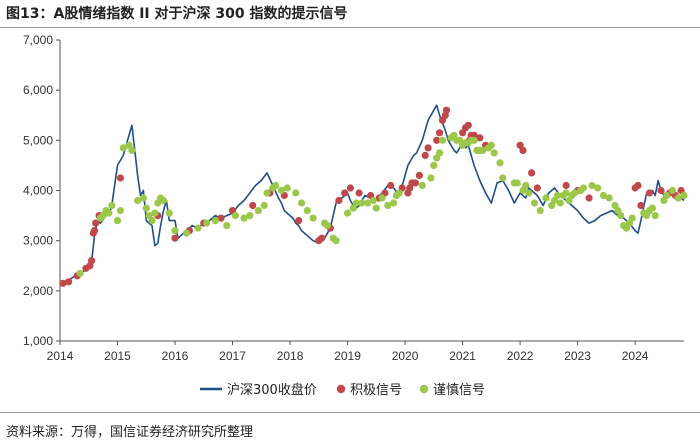 Image resolution: width=700 pixels, height=444 pixels. What do you see at coordinates (459, 390) in the screenshot?
I see `legend-label-caution: 谨慎信号` at bounding box center [459, 390].